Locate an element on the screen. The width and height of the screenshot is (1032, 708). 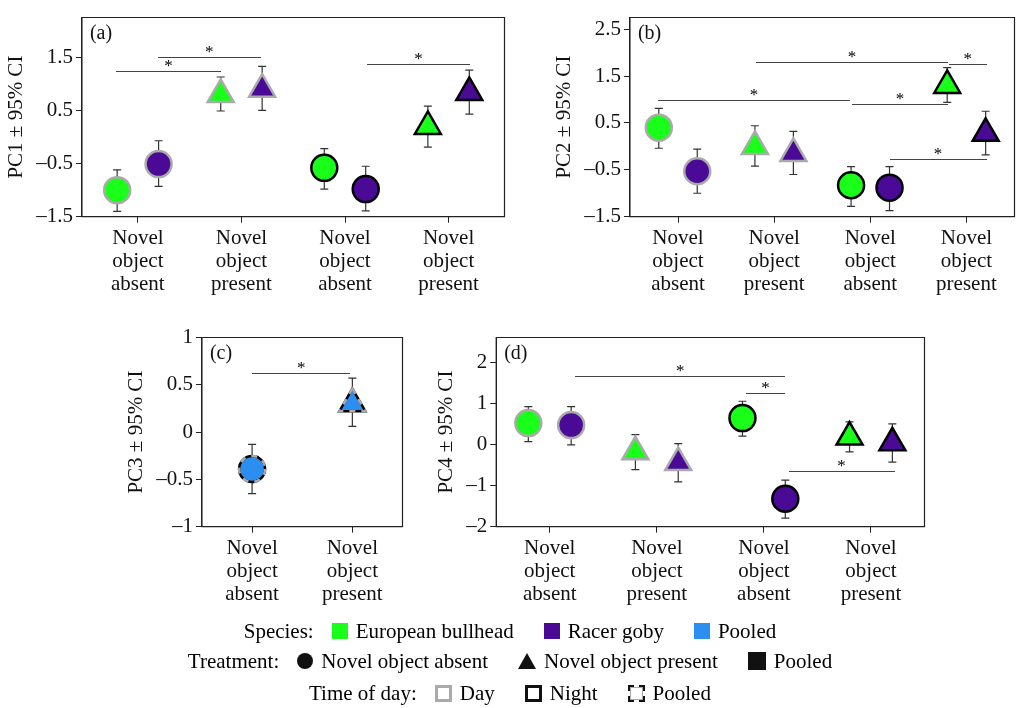
legend-title: Species: is located at coordinates (278, 631).